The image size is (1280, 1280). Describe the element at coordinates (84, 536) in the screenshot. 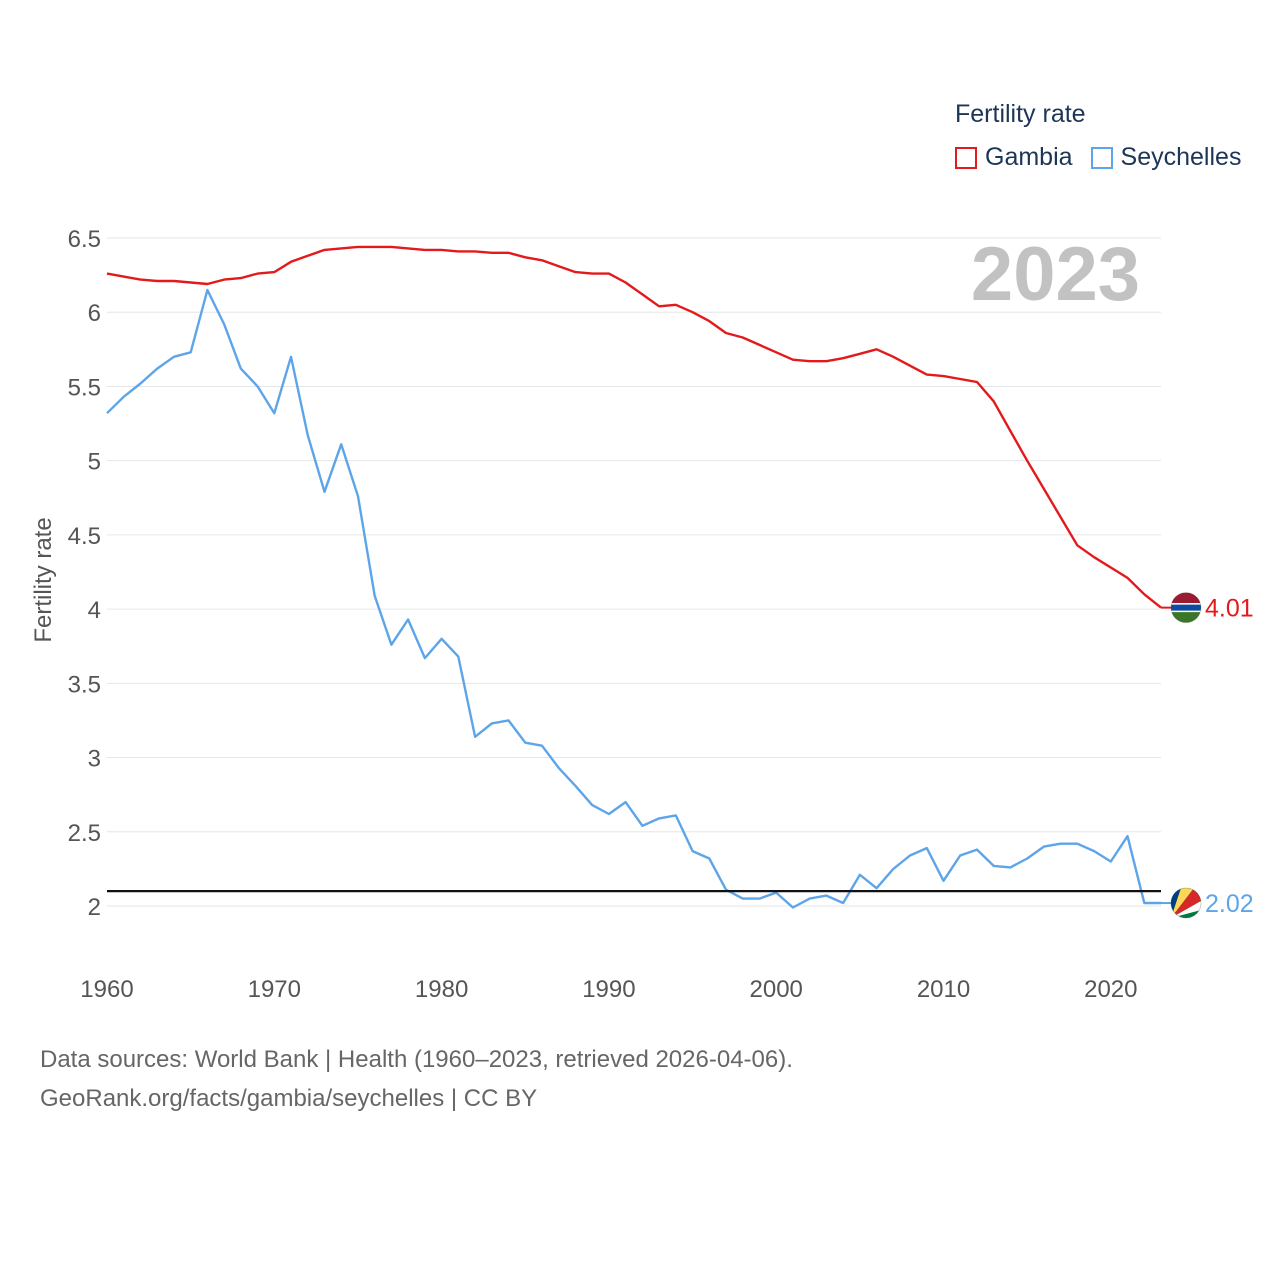

I see `y-tick-label-4.5: 4.5` at that location.